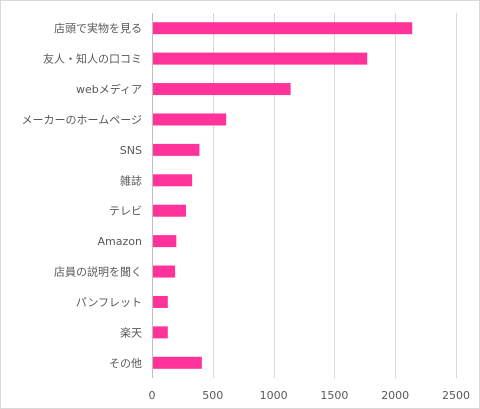 The width and height of the screenshot is (480, 409). Describe the element at coordinates (456, 395) in the screenshot. I see `x-tick-label: 2500` at that location.